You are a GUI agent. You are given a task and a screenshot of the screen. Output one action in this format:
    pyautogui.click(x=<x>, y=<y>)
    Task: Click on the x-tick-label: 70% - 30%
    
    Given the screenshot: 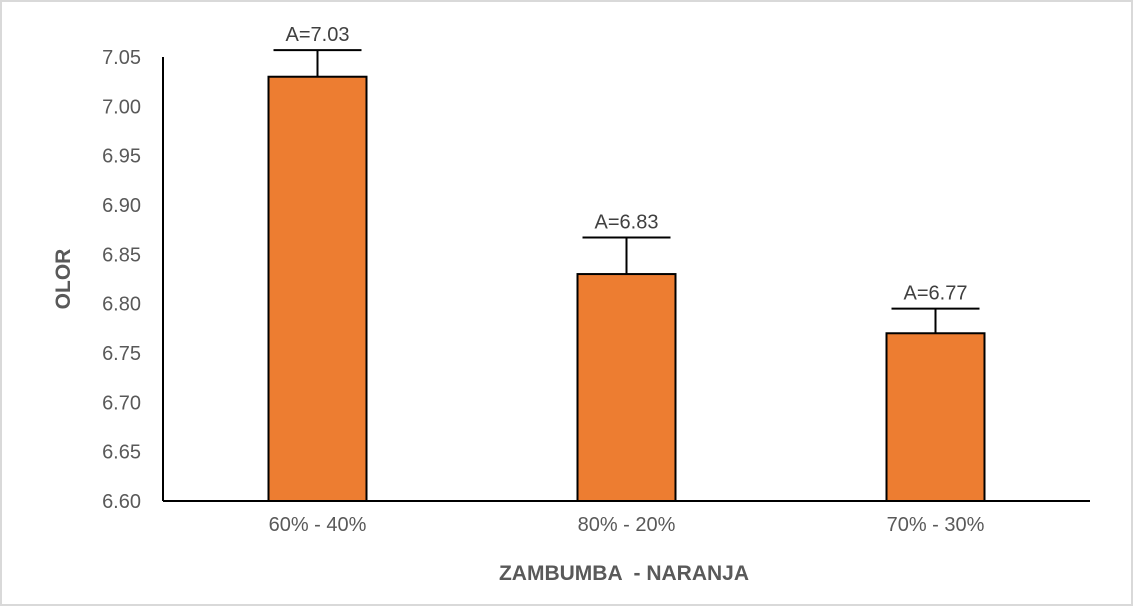 What is the action you would take?
    pyautogui.click(x=936, y=525)
    